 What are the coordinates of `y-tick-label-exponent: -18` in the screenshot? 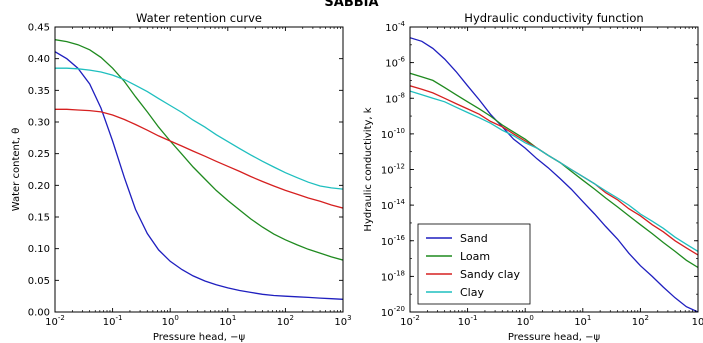 It's located at (399, 273).